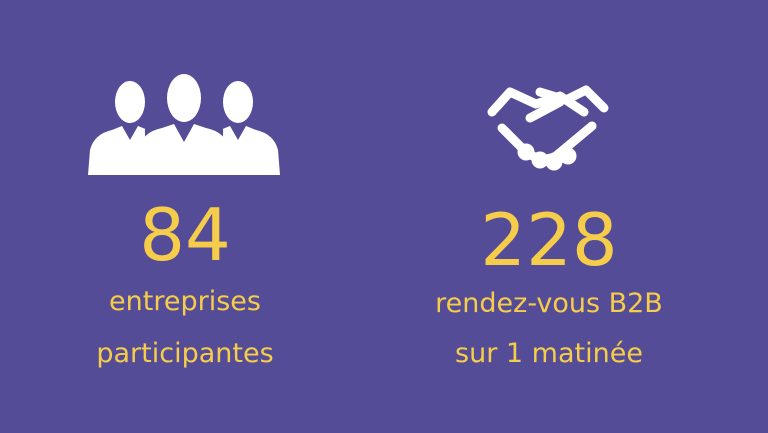  What do you see at coordinates (545, 110) in the screenshot?
I see `handshake-thumb` at bounding box center [545, 110].